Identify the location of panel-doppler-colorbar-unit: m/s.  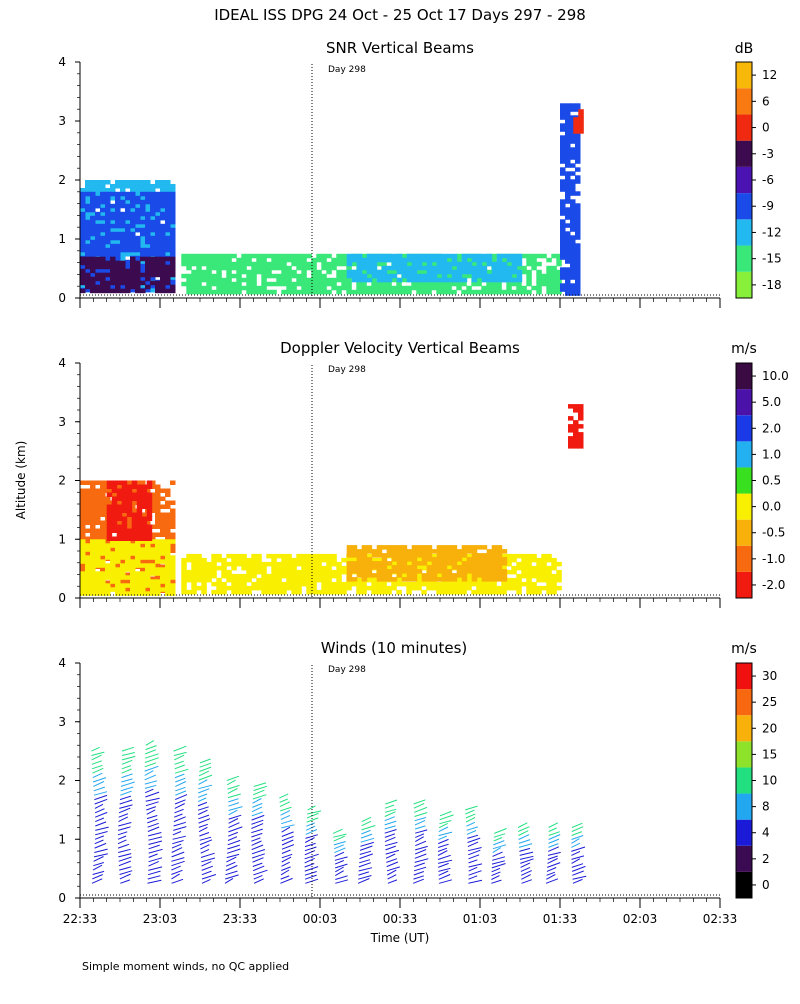
(744, 349).